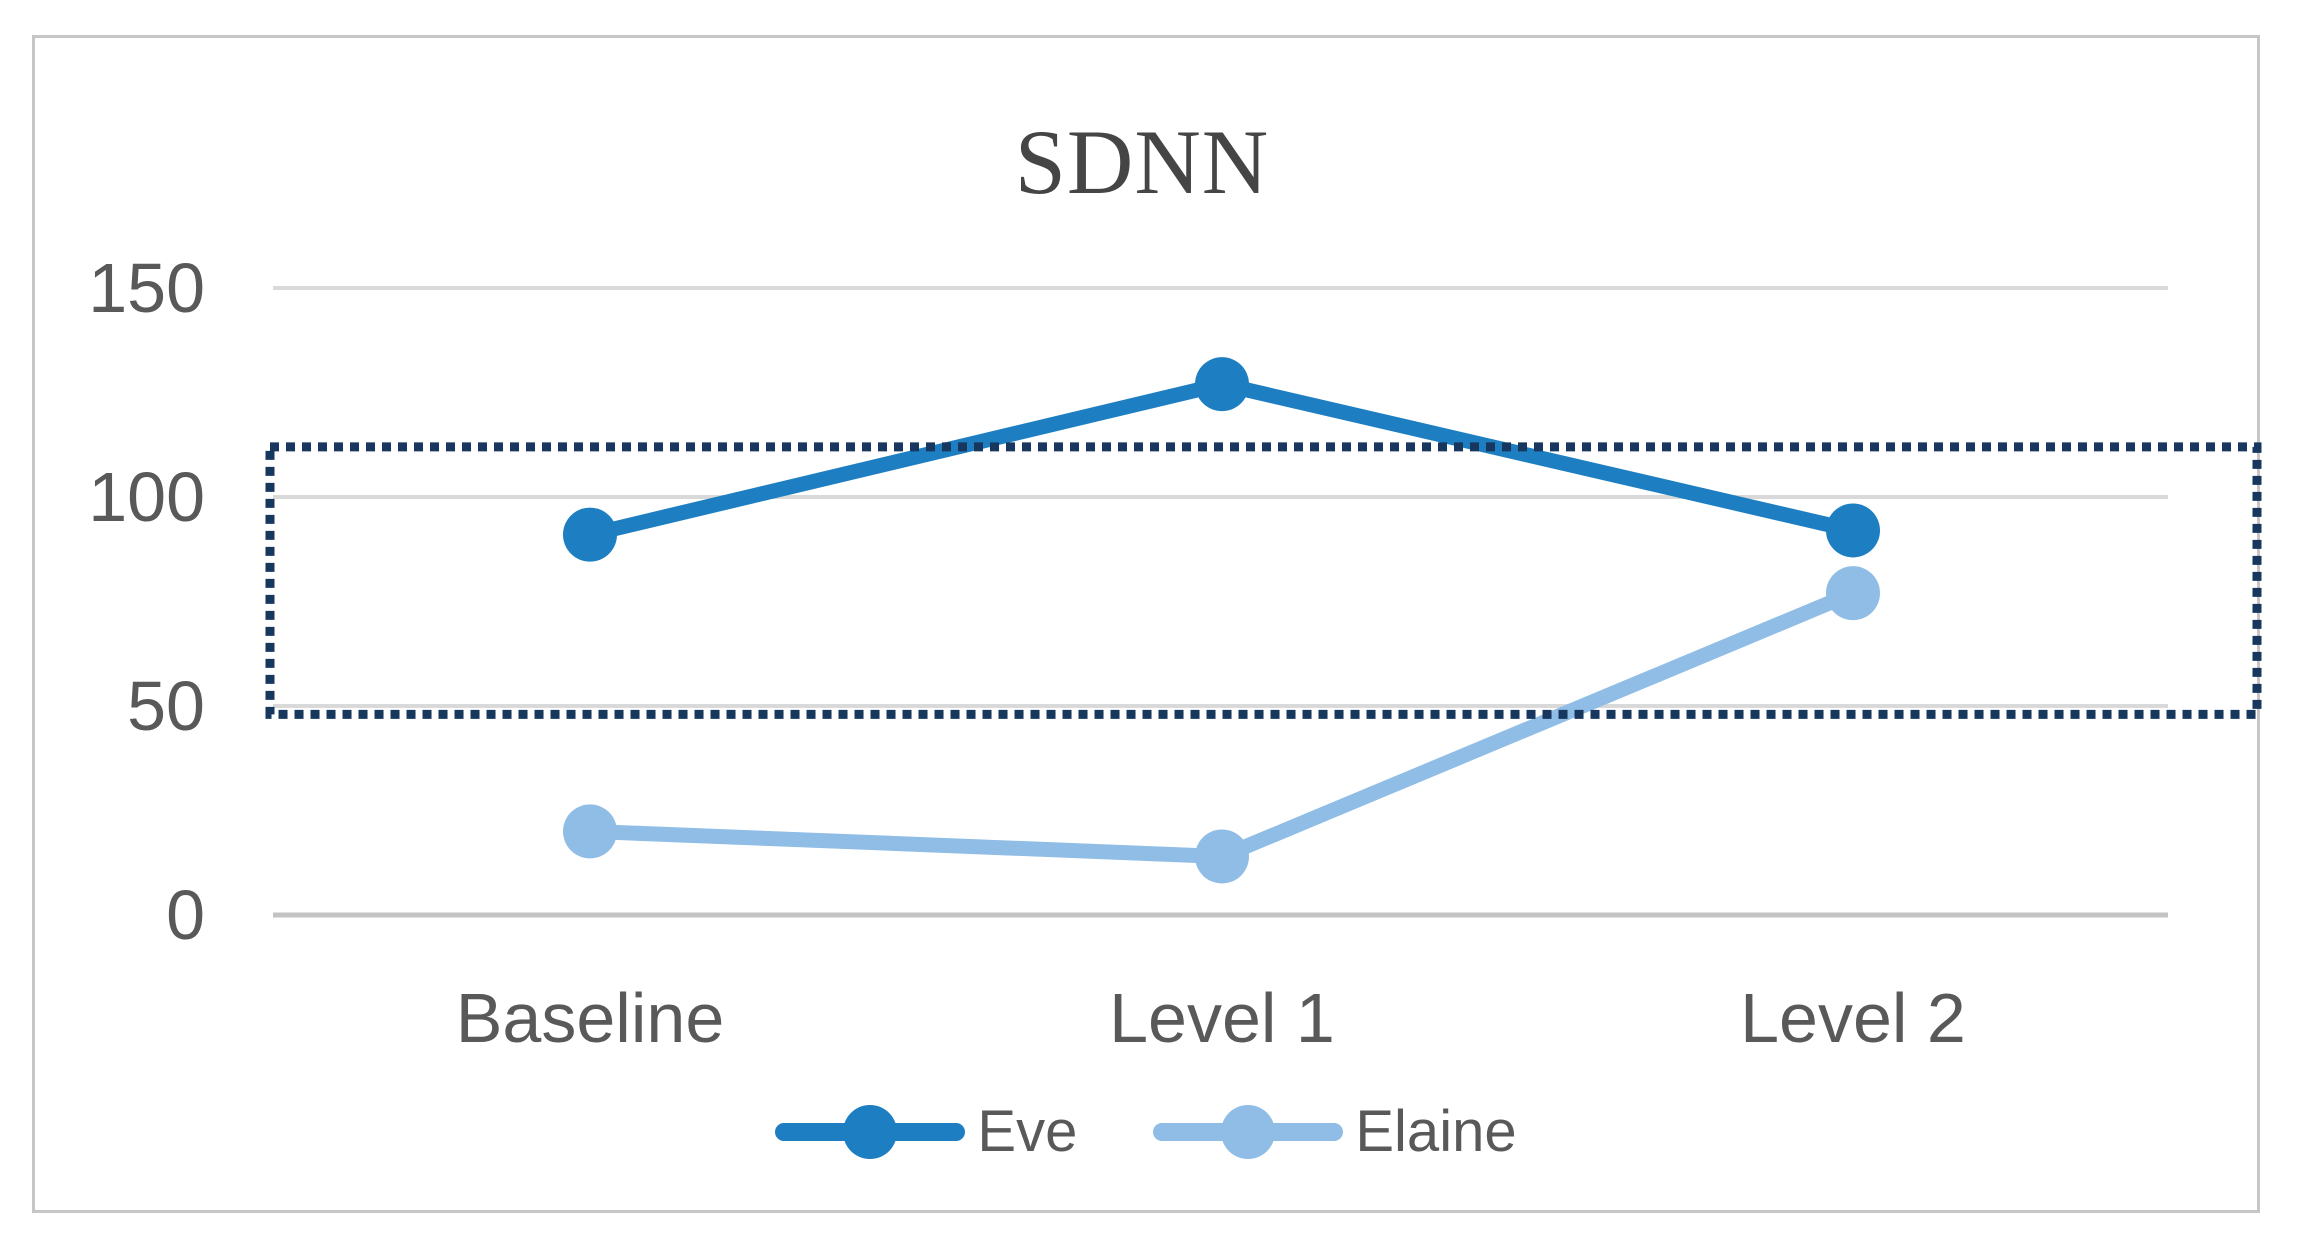 Image resolution: width=2299 pixels, height=1251 pixels. I want to click on legend-item-eve: Eve, so click(926, 1132).